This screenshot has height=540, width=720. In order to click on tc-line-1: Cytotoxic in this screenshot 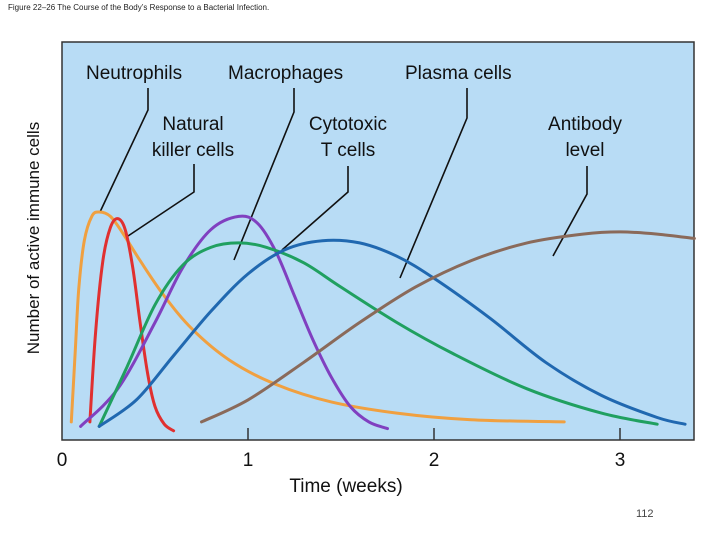, I will do `click(348, 124)`.